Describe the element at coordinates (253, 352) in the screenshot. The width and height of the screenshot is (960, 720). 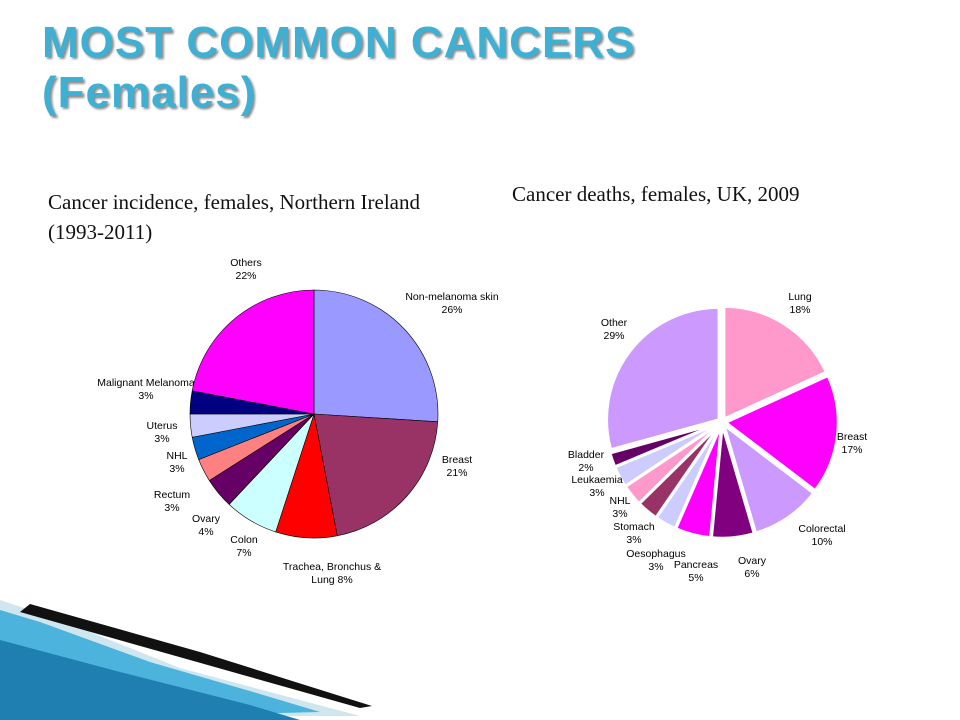
I see `incidence-slice-others` at that location.